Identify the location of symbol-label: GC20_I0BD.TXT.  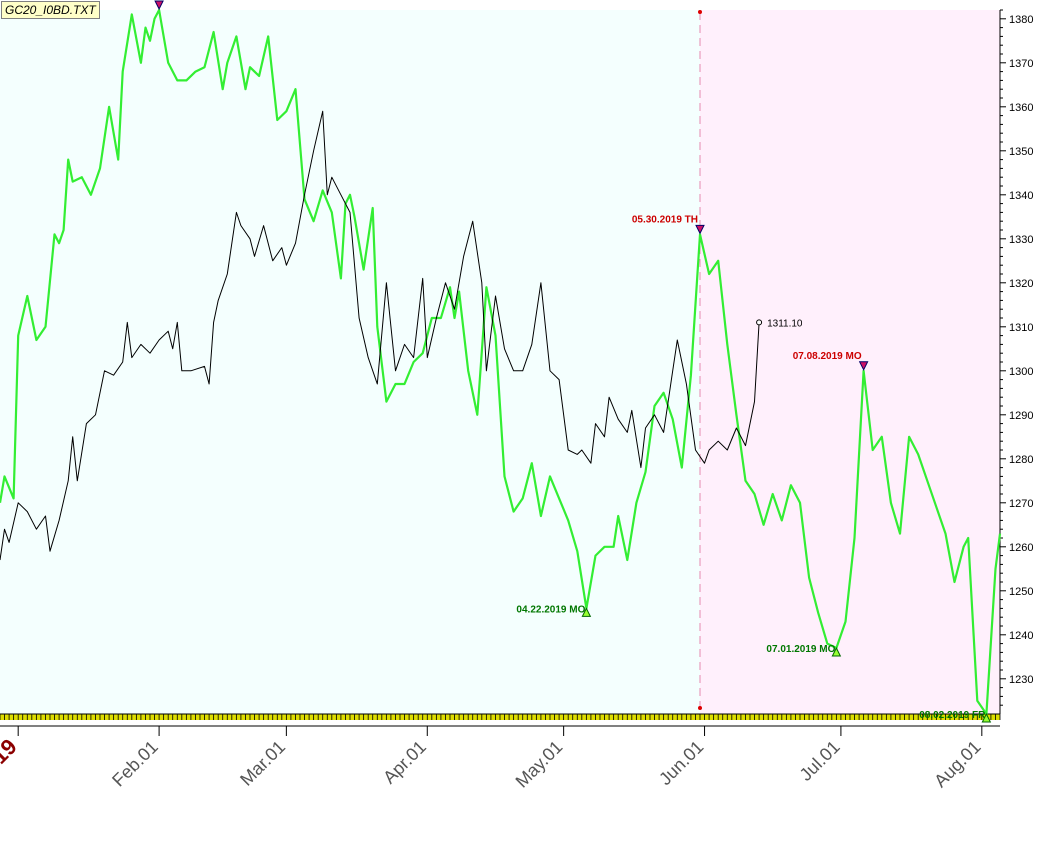
(50, 10).